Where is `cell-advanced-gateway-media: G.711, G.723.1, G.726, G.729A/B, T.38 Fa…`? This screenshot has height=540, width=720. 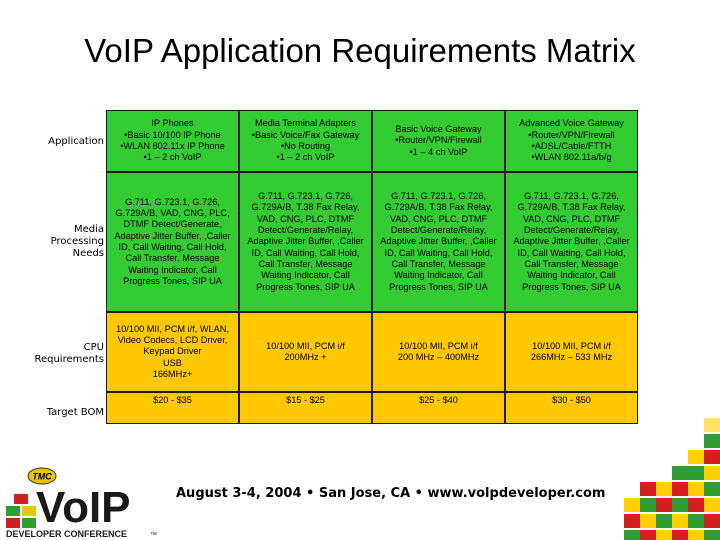 cell-advanced-gateway-media: G.711, G.723.1, G.726, G.729A/B, T.38 Fa… is located at coordinates (571, 242).